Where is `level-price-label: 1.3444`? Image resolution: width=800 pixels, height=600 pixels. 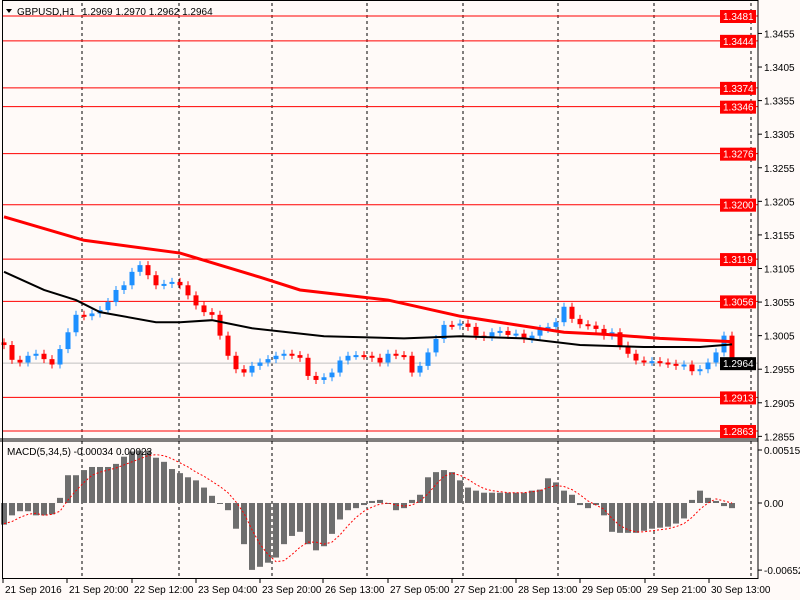 level-price-label: 1.3444 is located at coordinates (738, 42).